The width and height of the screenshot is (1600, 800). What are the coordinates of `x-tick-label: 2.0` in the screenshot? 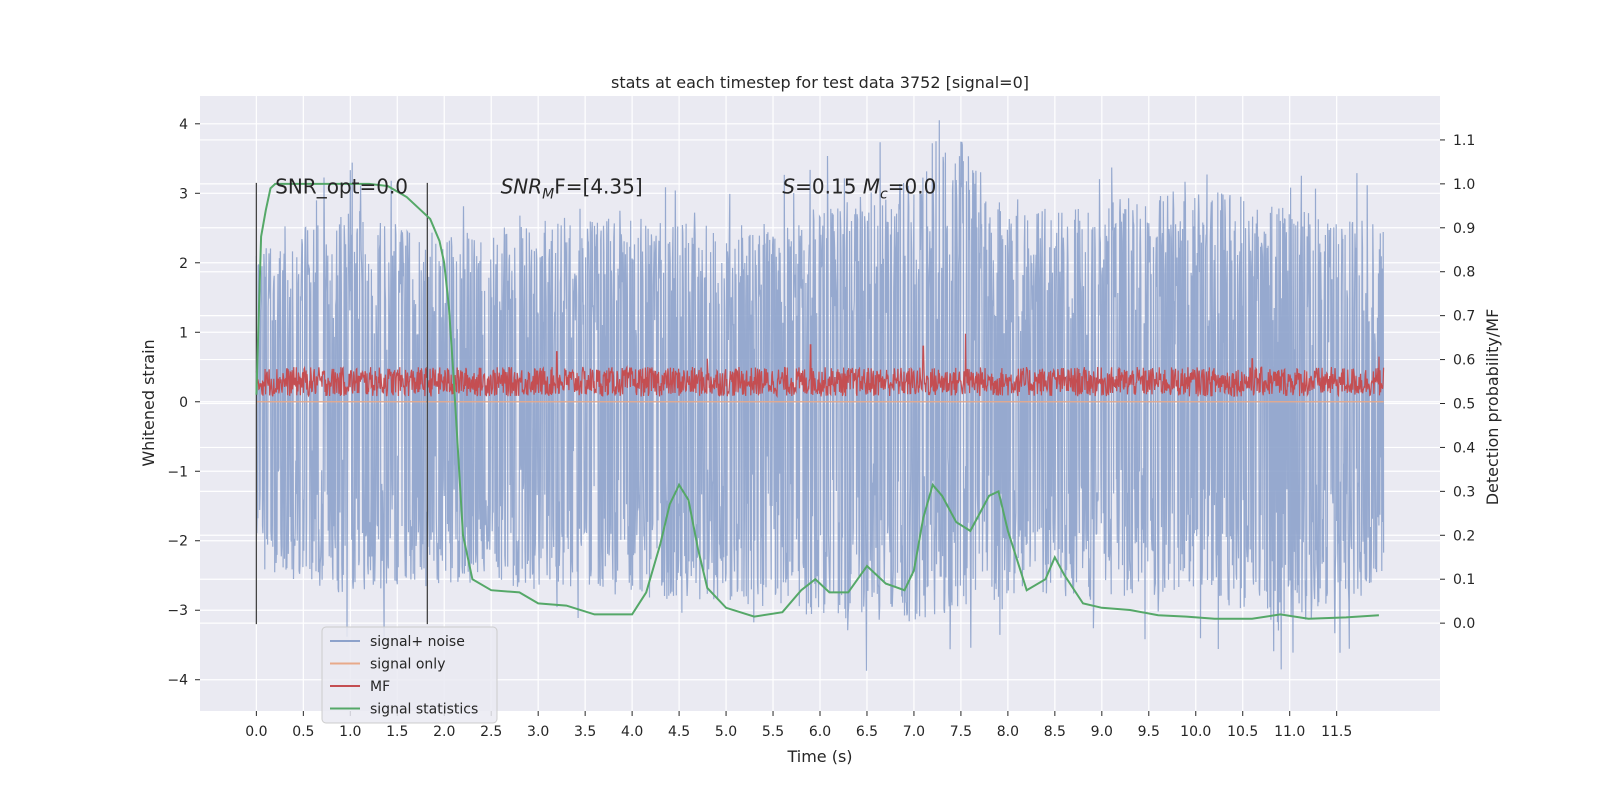 It's located at (444, 732).